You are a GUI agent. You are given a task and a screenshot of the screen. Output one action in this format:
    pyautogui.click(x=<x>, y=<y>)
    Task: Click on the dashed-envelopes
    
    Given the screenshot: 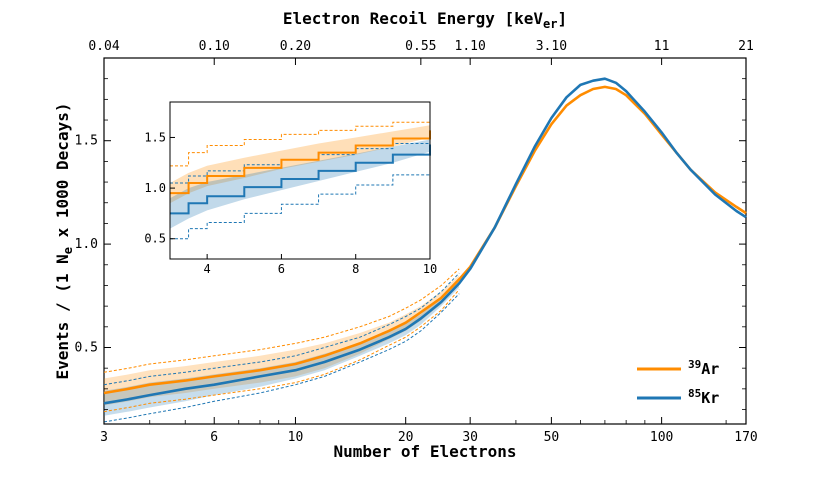 What is the action you would take?
    pyautogui.click(x=281, y=345)
    